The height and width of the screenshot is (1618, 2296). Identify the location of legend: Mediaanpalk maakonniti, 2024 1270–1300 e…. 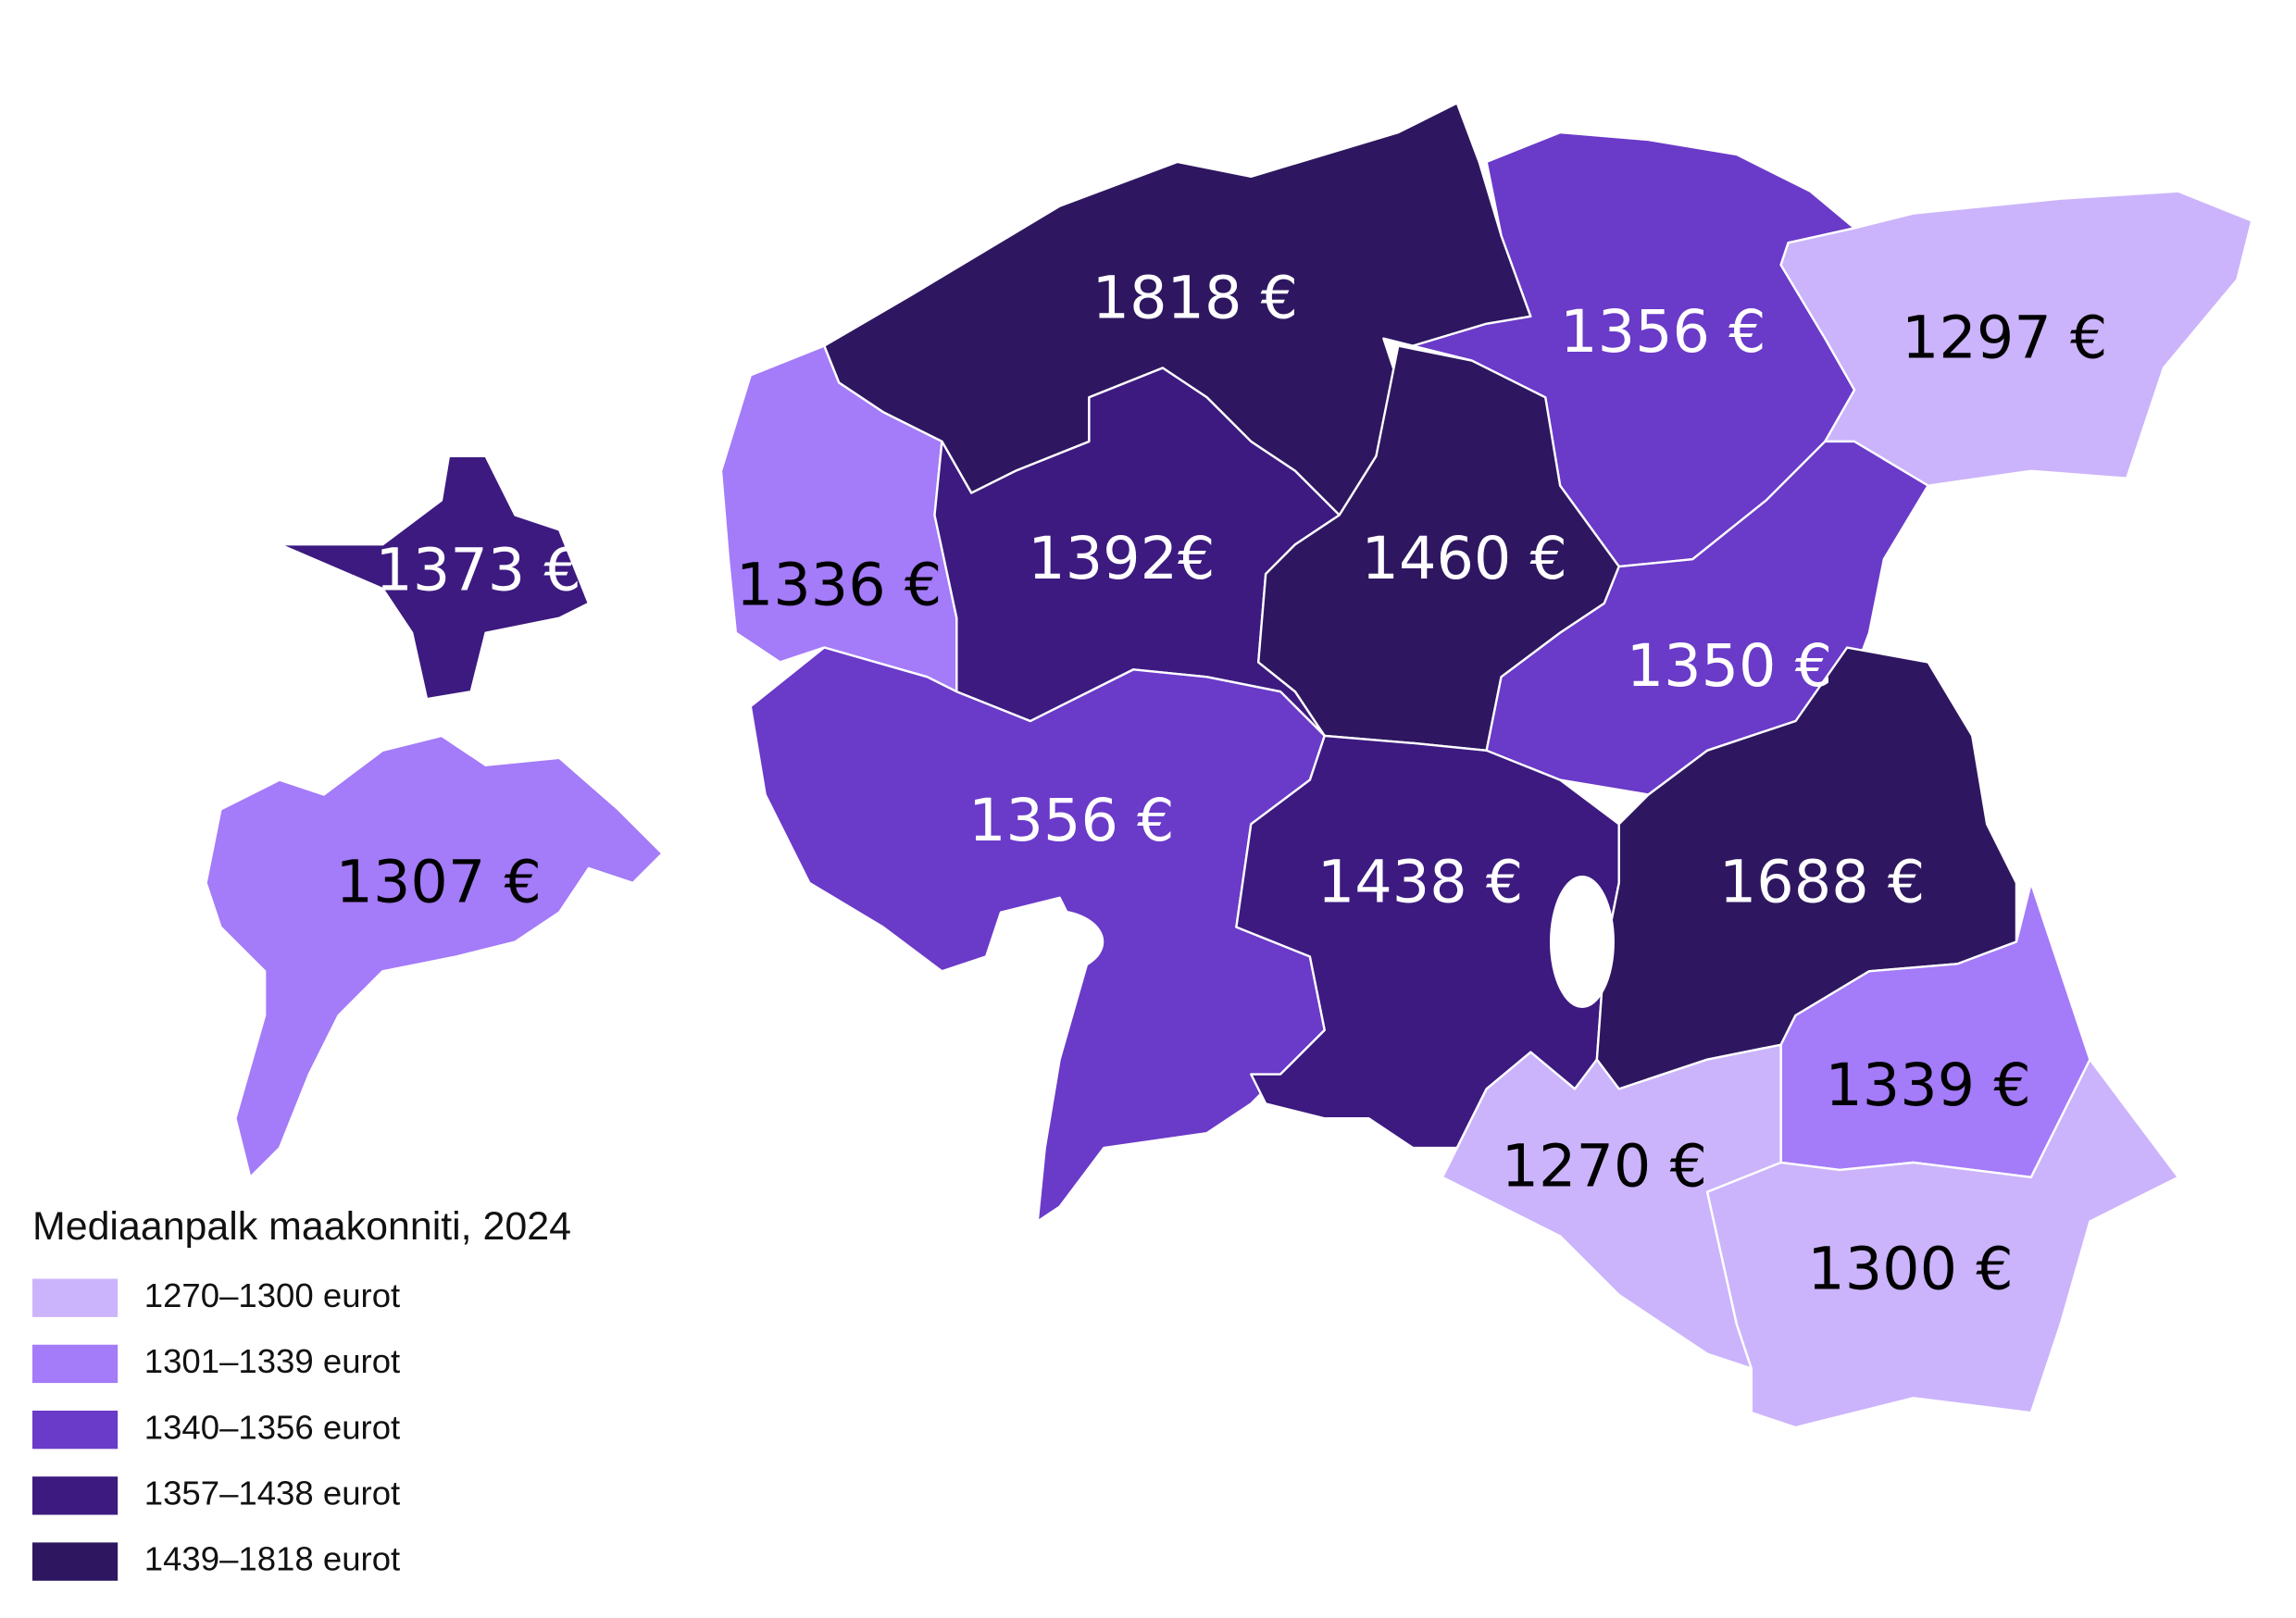
(301, 1392).